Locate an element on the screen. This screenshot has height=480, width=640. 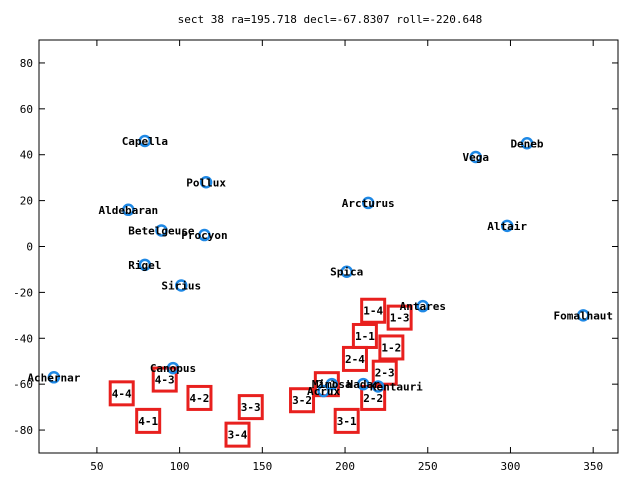
sector-box: 2-3 is located at coordinates (384, 372).